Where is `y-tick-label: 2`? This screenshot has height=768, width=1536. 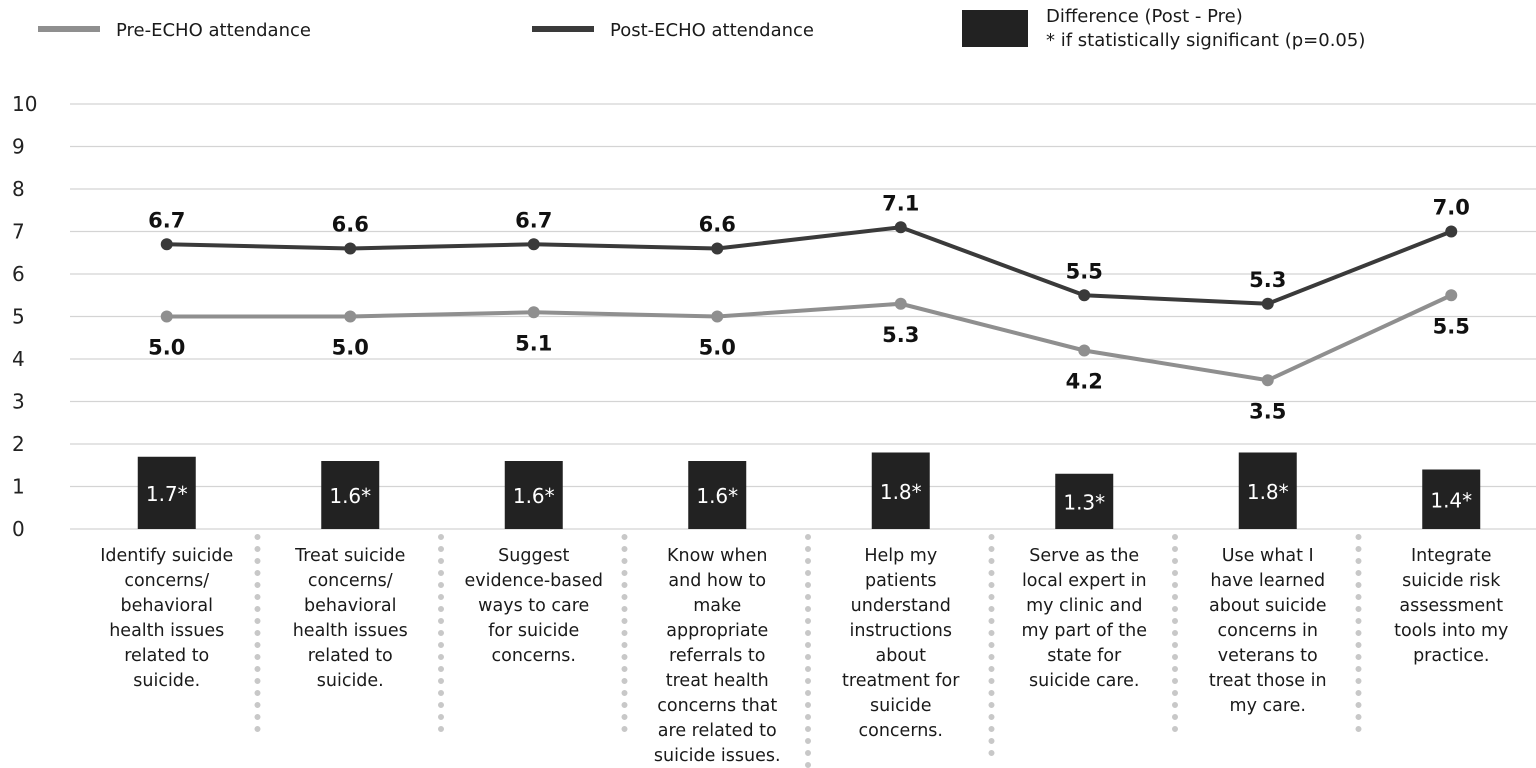
y-tick-label: 2 is located at coordinates (18, 444).